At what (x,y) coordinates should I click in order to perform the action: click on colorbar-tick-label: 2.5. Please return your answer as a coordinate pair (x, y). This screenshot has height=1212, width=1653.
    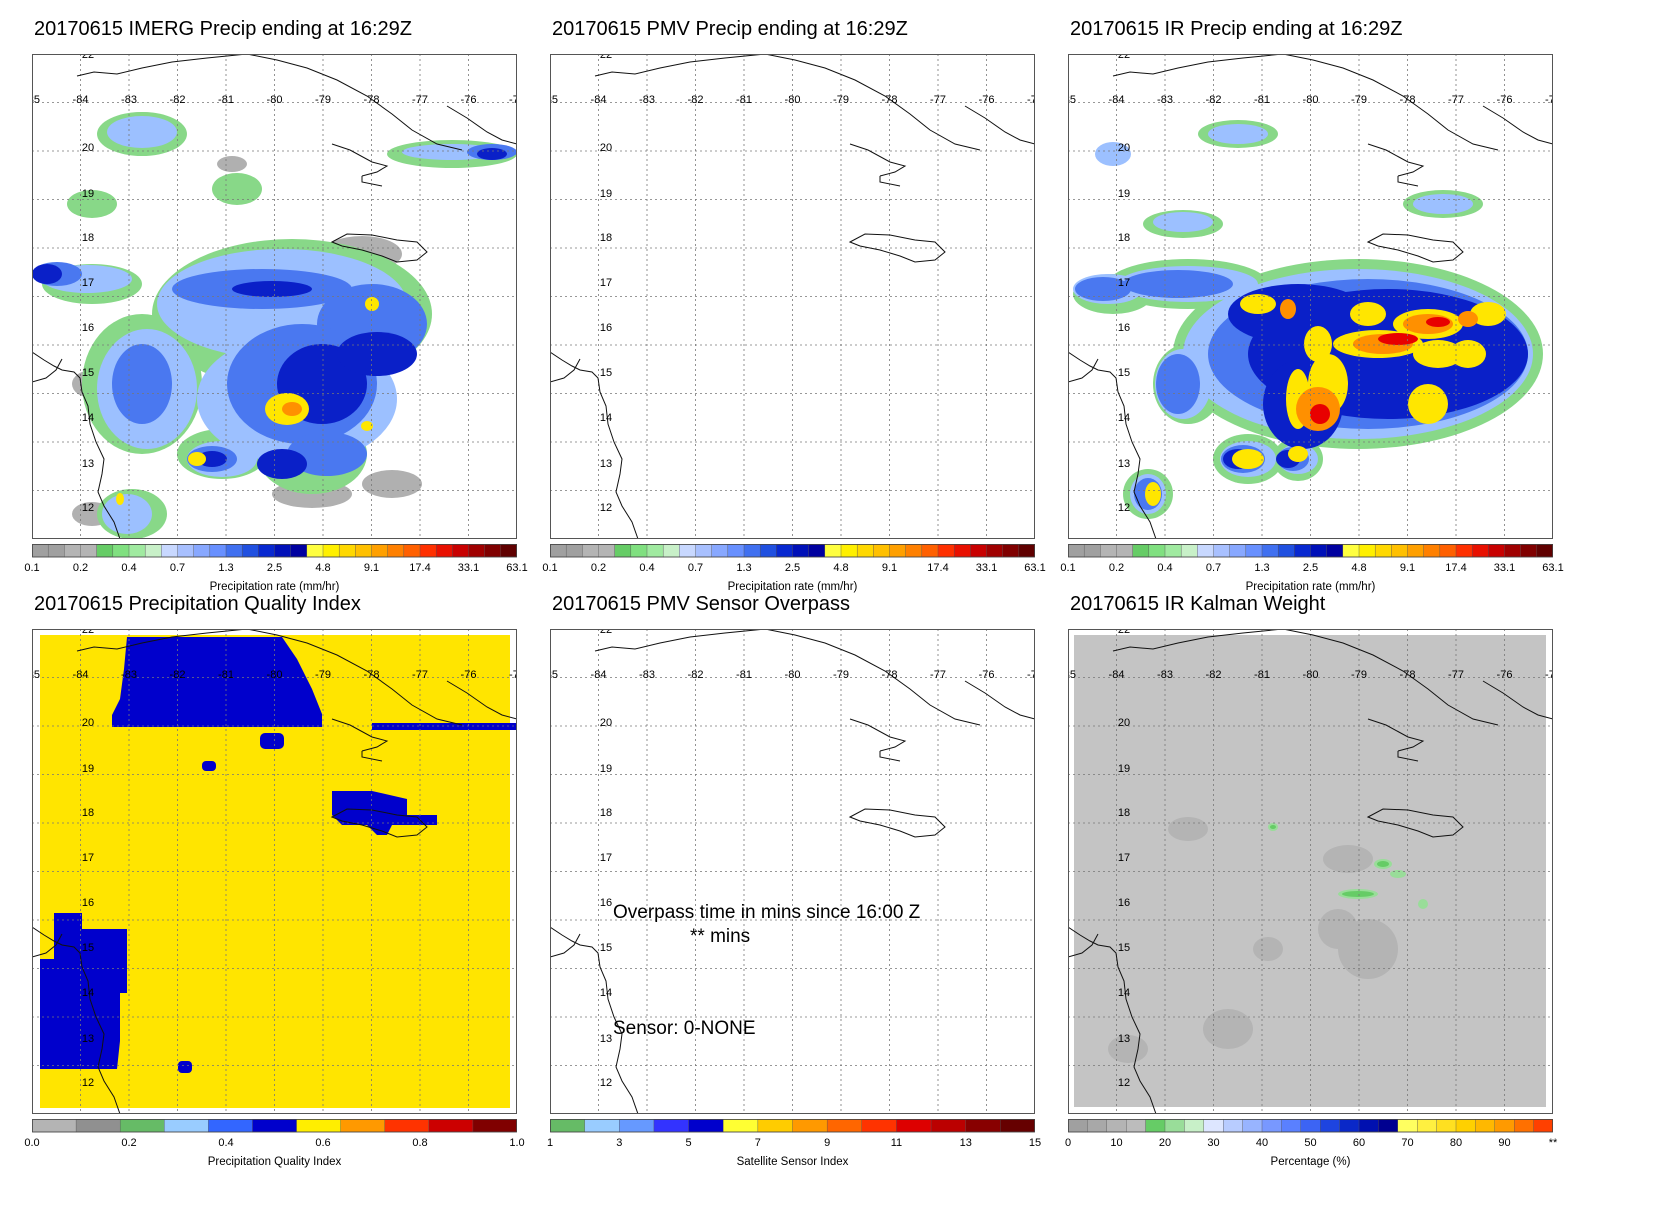
    Looking at the image, I should click on (792, 568).